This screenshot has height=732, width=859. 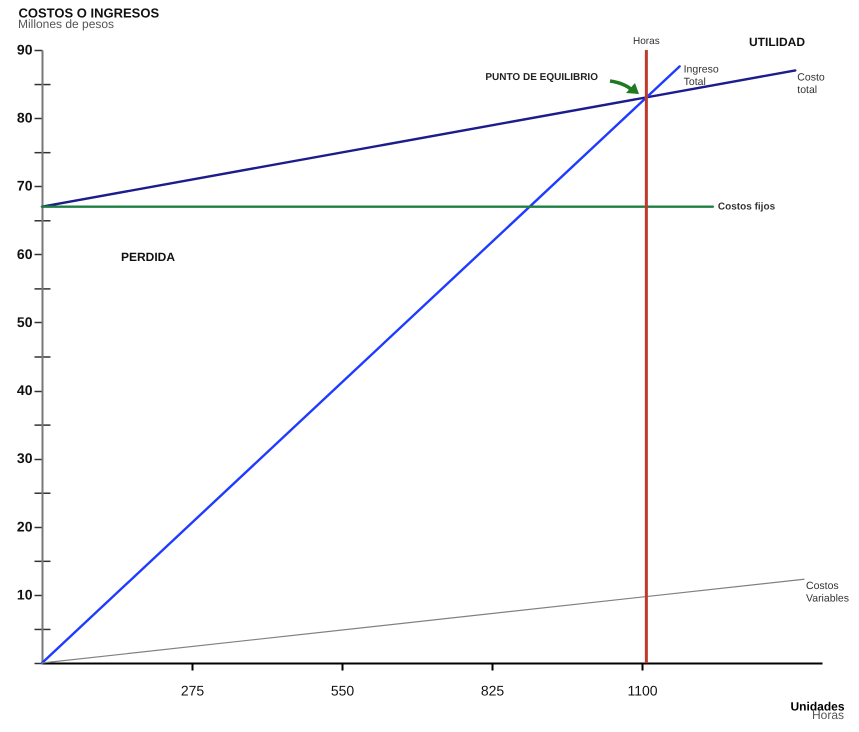 I want to click on annotation: PERDIDA, so click(x=148, y=257).